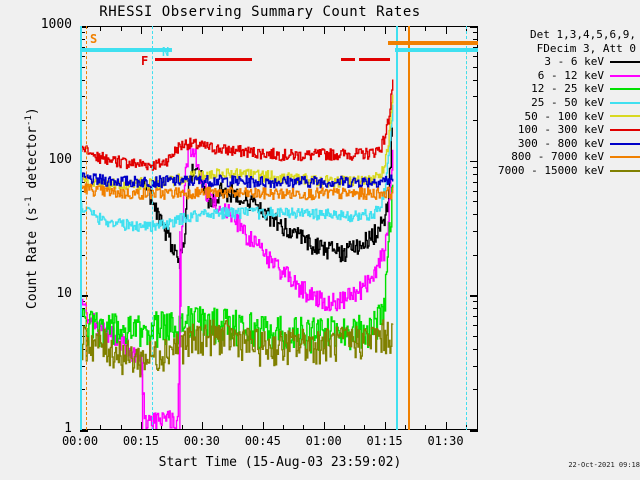 Image resolution: width=640 pixels, height=480 pixels. What do you see at coordinates (267, 198) in the screenshot?
I see `data-series` at bounding box center [267, 198].